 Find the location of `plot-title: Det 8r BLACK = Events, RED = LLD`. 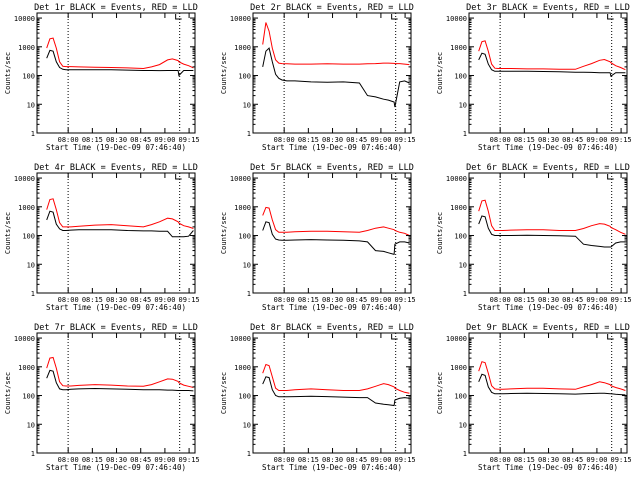

plot-title: Det 8r BLACK = Events, RED = LLD is located at coordinates (332, 328).